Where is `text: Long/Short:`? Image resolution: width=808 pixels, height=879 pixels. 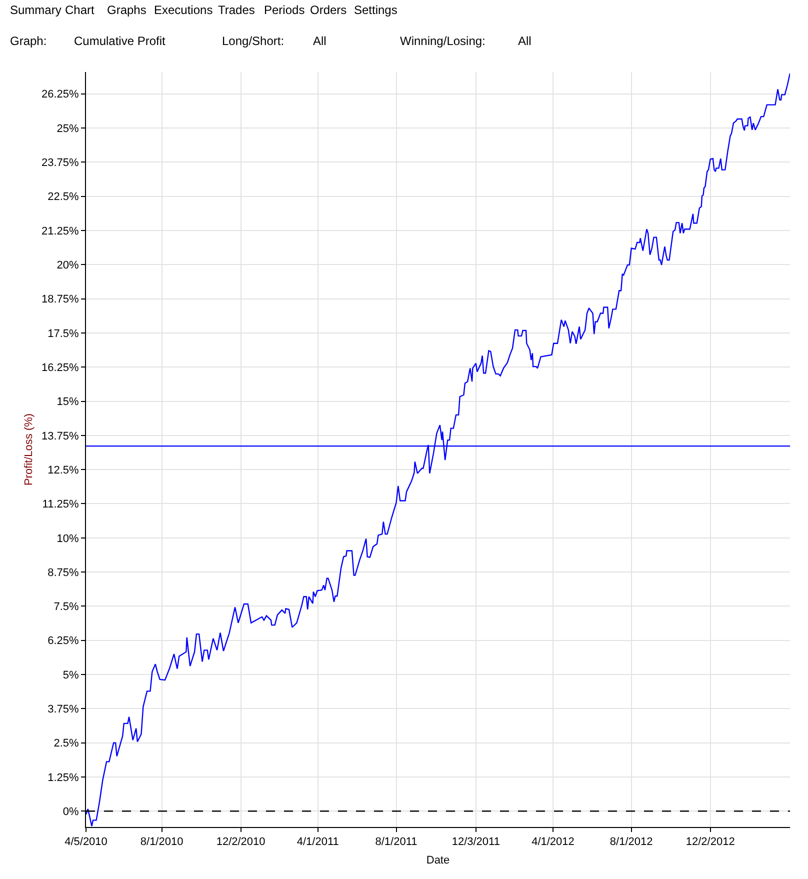
text: Long/Short: is located at coordinates (253, 41).